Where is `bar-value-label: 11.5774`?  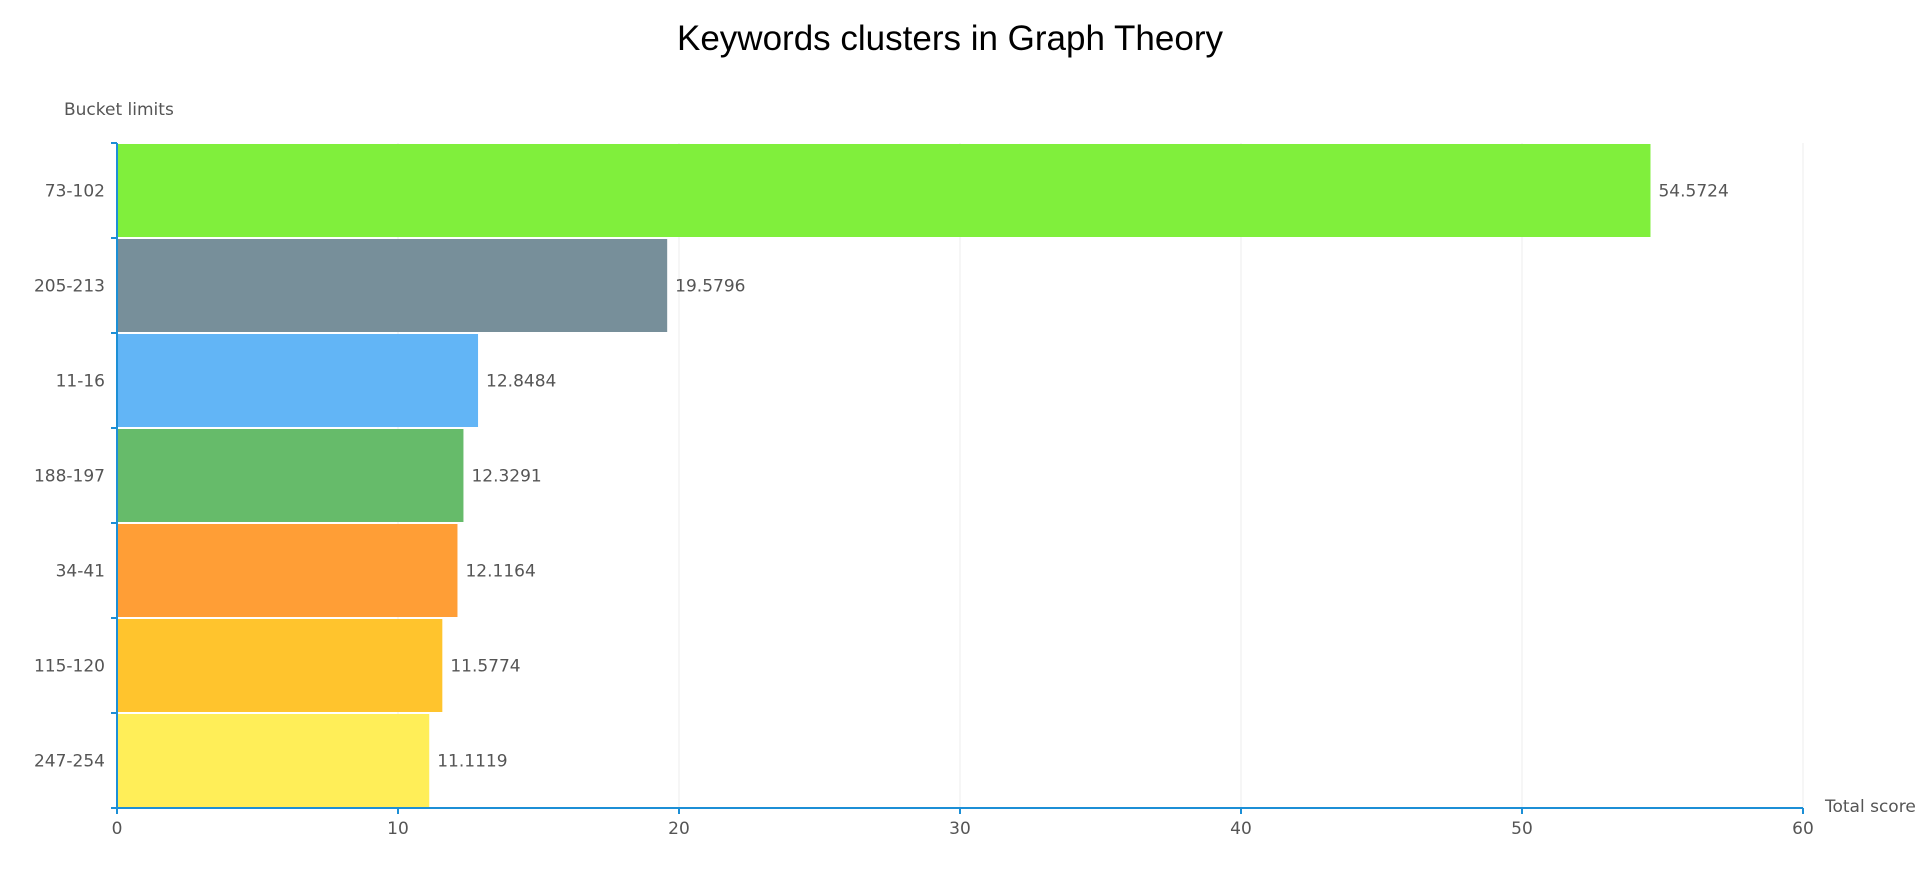
bar-value-label: 11.5774 is located at coordinates (485, 667).